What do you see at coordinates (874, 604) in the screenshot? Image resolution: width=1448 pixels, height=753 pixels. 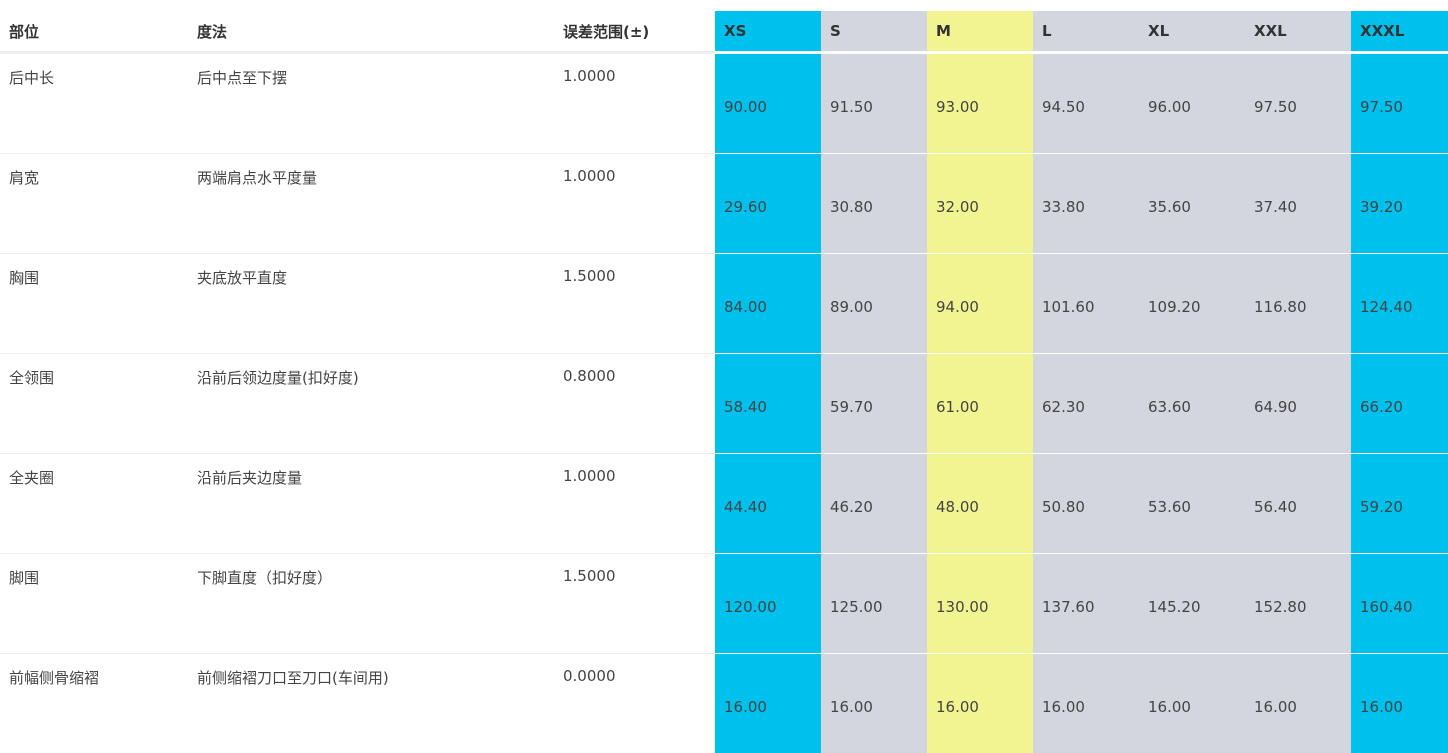 I see `cell-size-s: 125.00` at bounding box center [874, 604].